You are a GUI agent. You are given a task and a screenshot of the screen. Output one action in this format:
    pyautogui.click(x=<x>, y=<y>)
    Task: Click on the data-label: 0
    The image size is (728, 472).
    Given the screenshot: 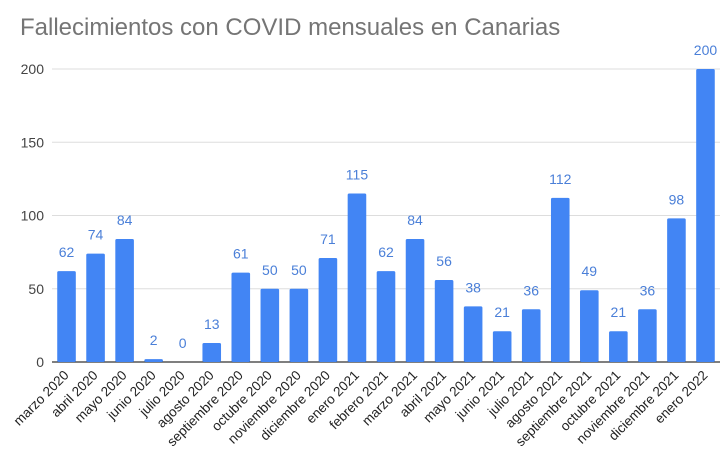 What is the action you would take?
    pyautogui.click(x=183, y=343)
    